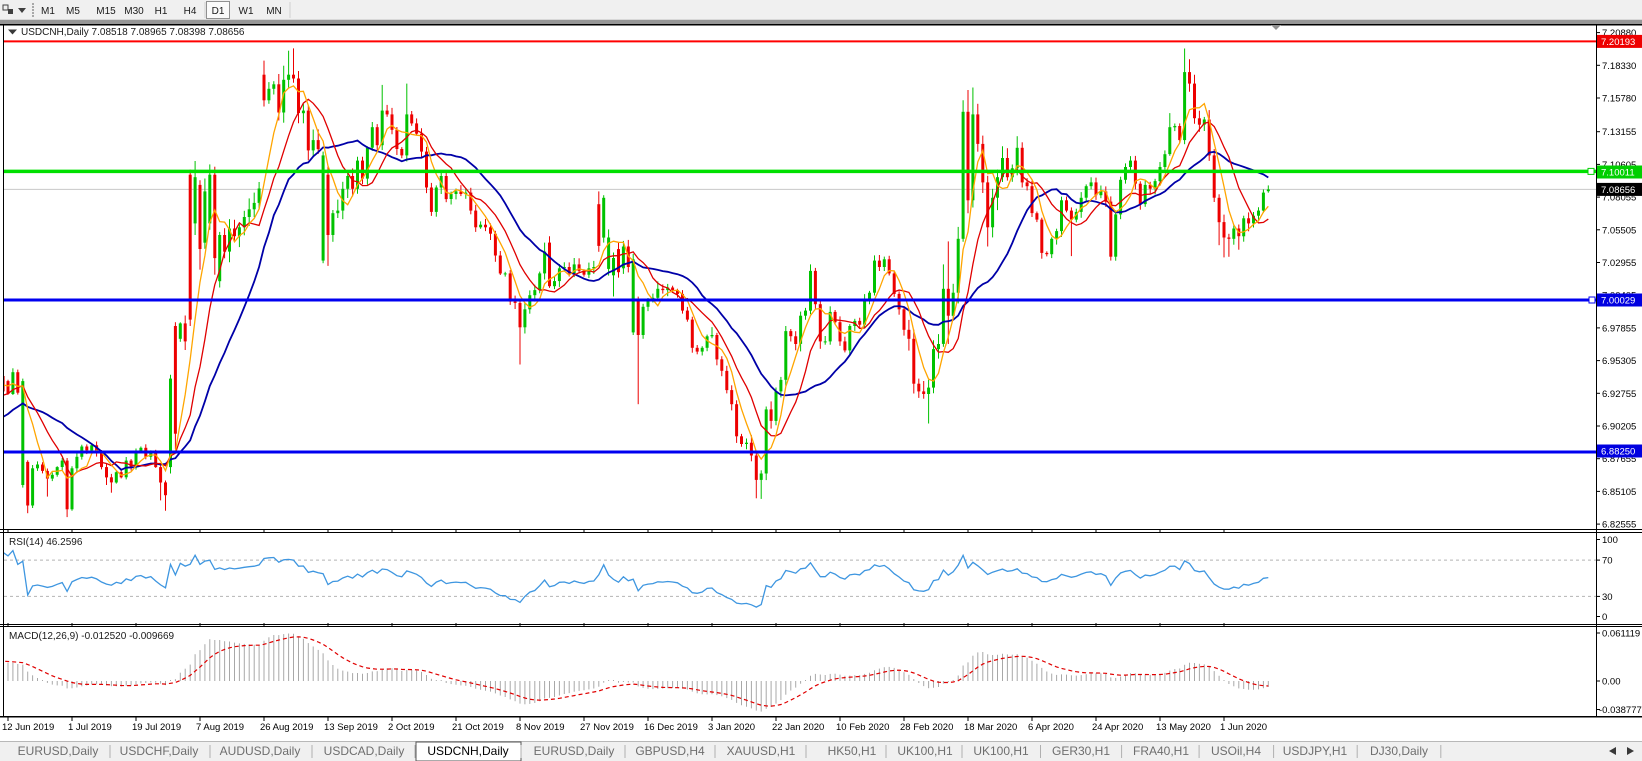  I want to click on svg-text: 7.20193, so click(1618, 42).